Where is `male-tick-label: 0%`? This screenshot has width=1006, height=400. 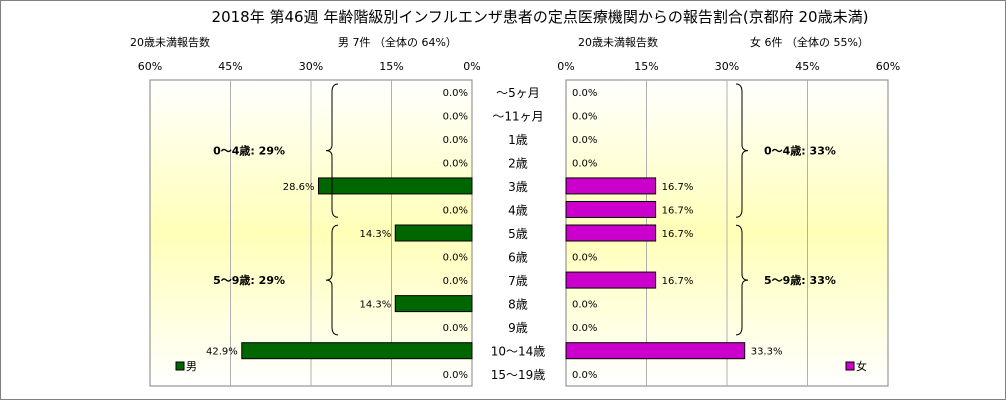
male-tick-label: 0% is located at coordinates (471, 66).